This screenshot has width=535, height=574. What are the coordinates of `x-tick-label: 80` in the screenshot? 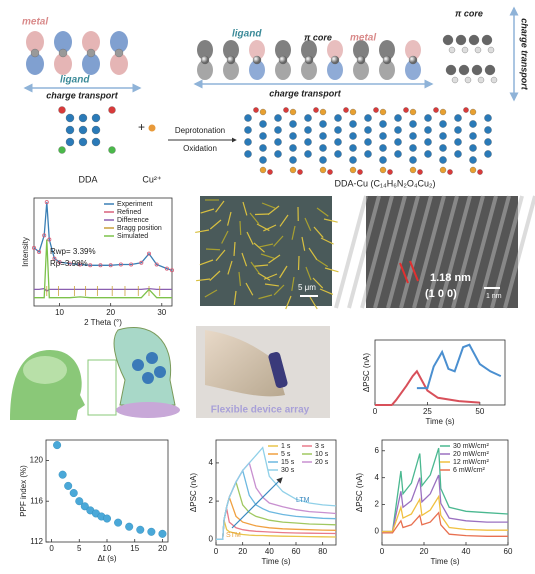 It's located at (322, 551).